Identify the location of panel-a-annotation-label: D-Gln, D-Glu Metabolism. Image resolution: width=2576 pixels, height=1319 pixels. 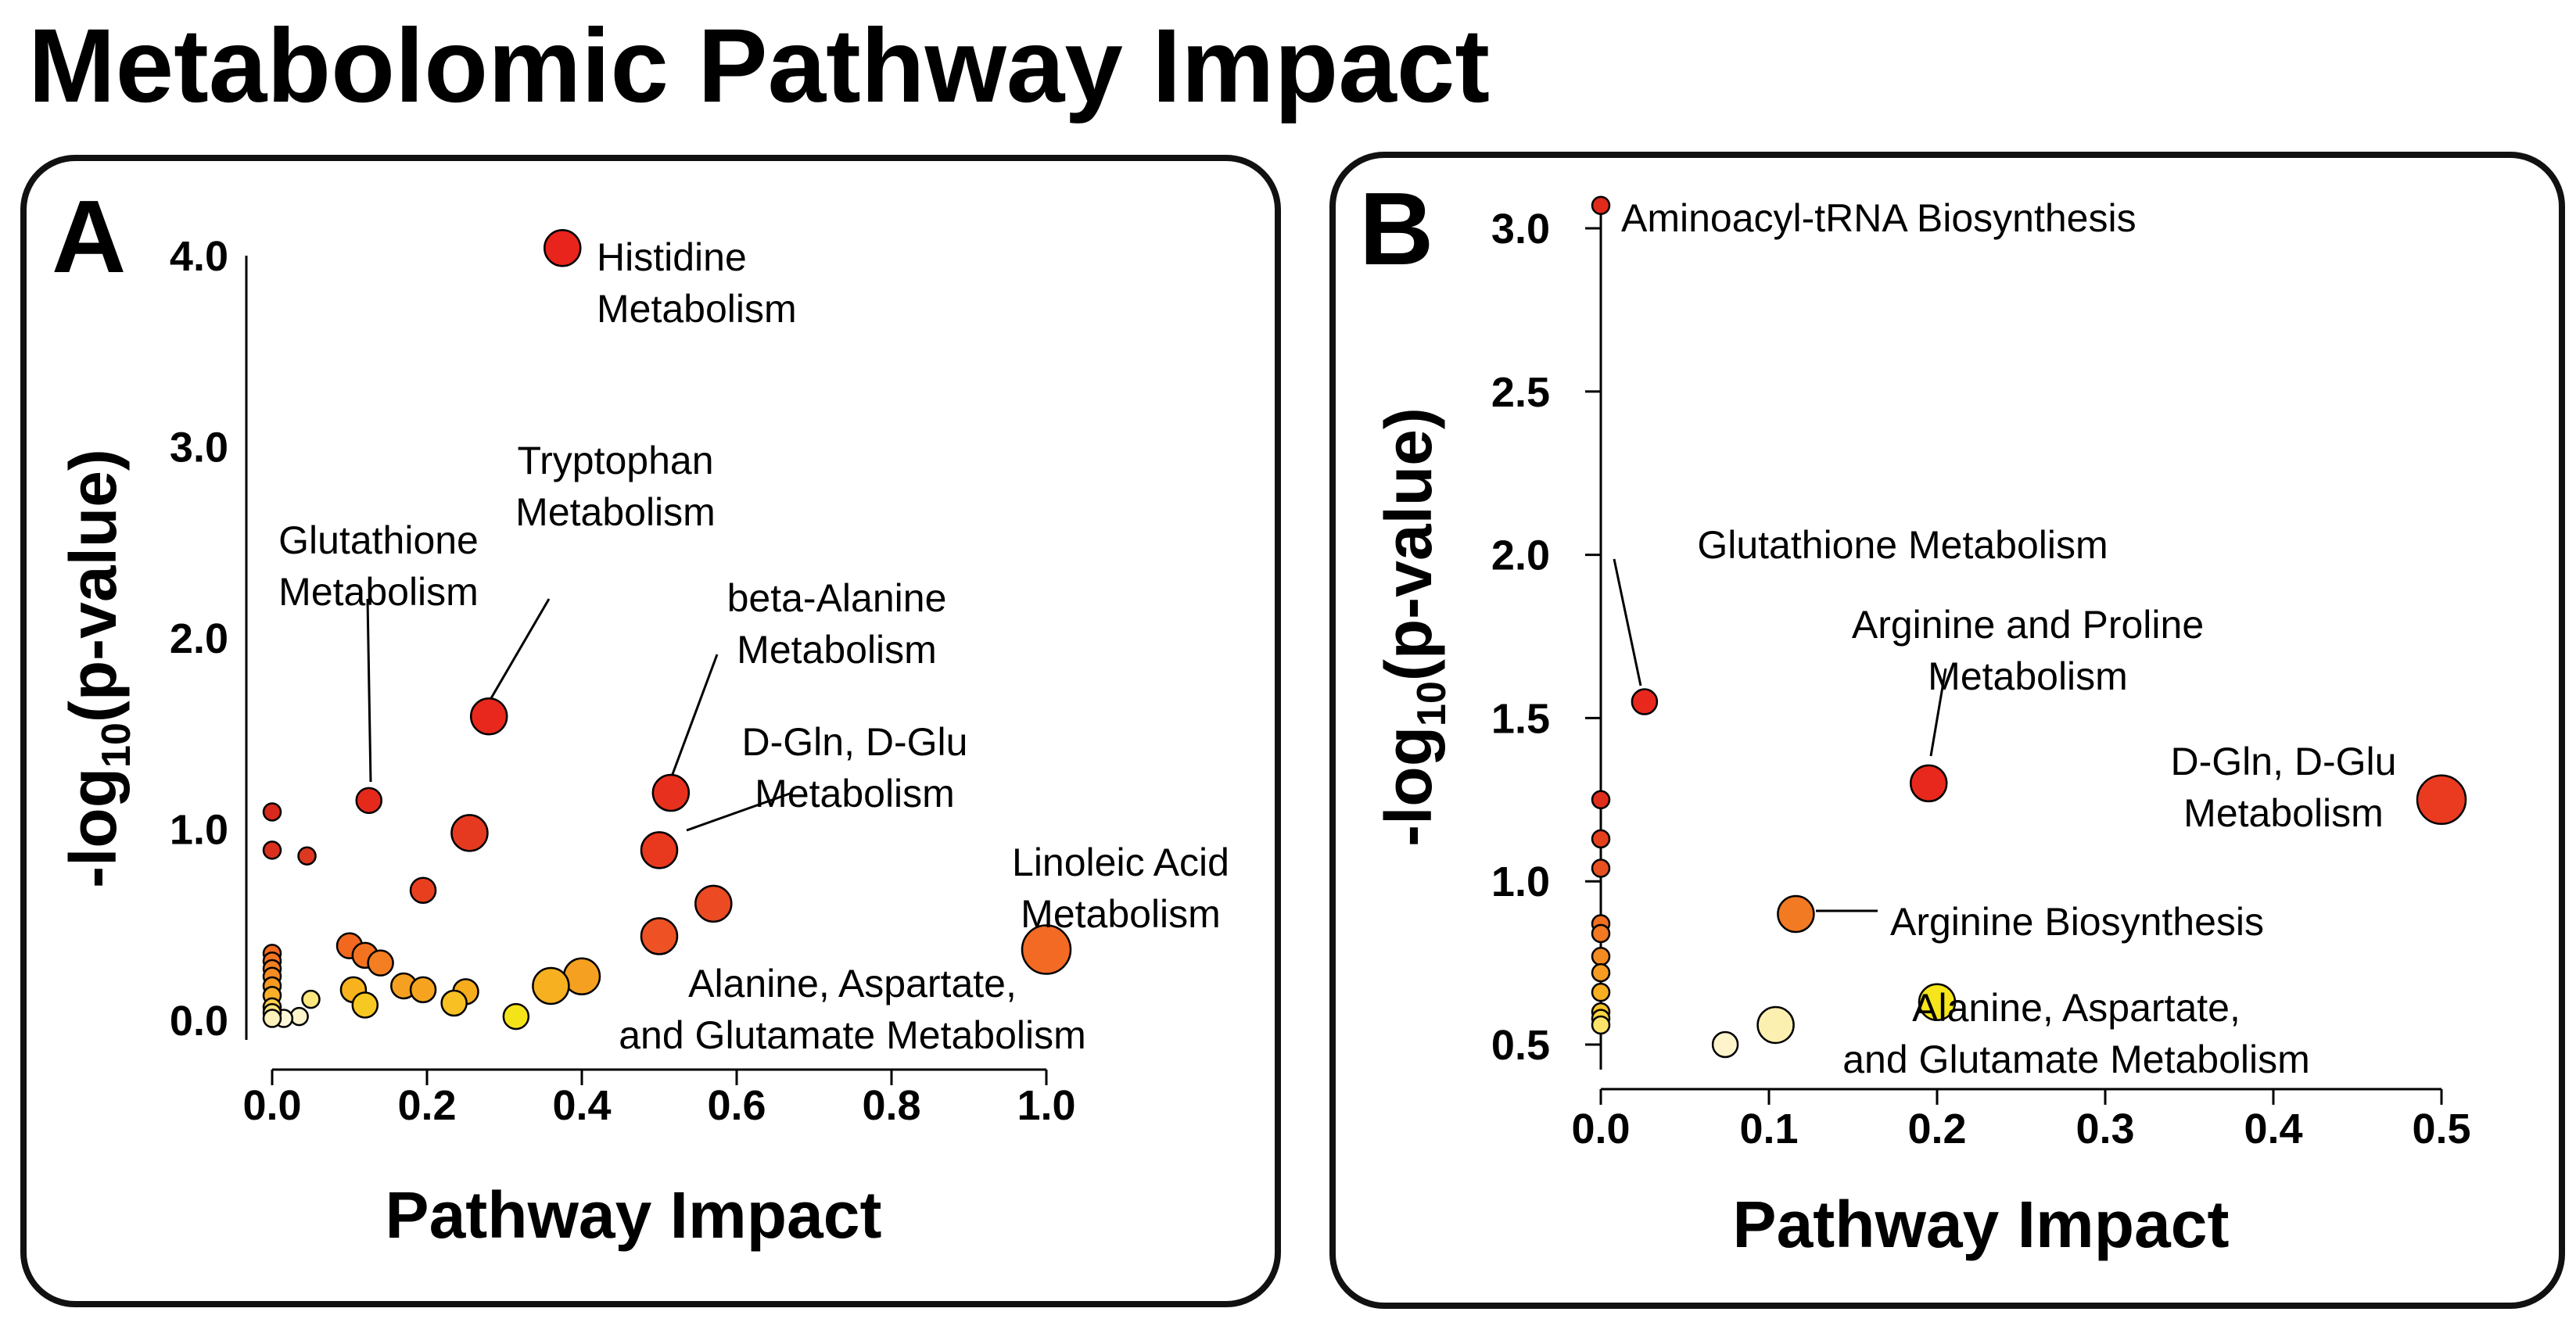
(855, 767).